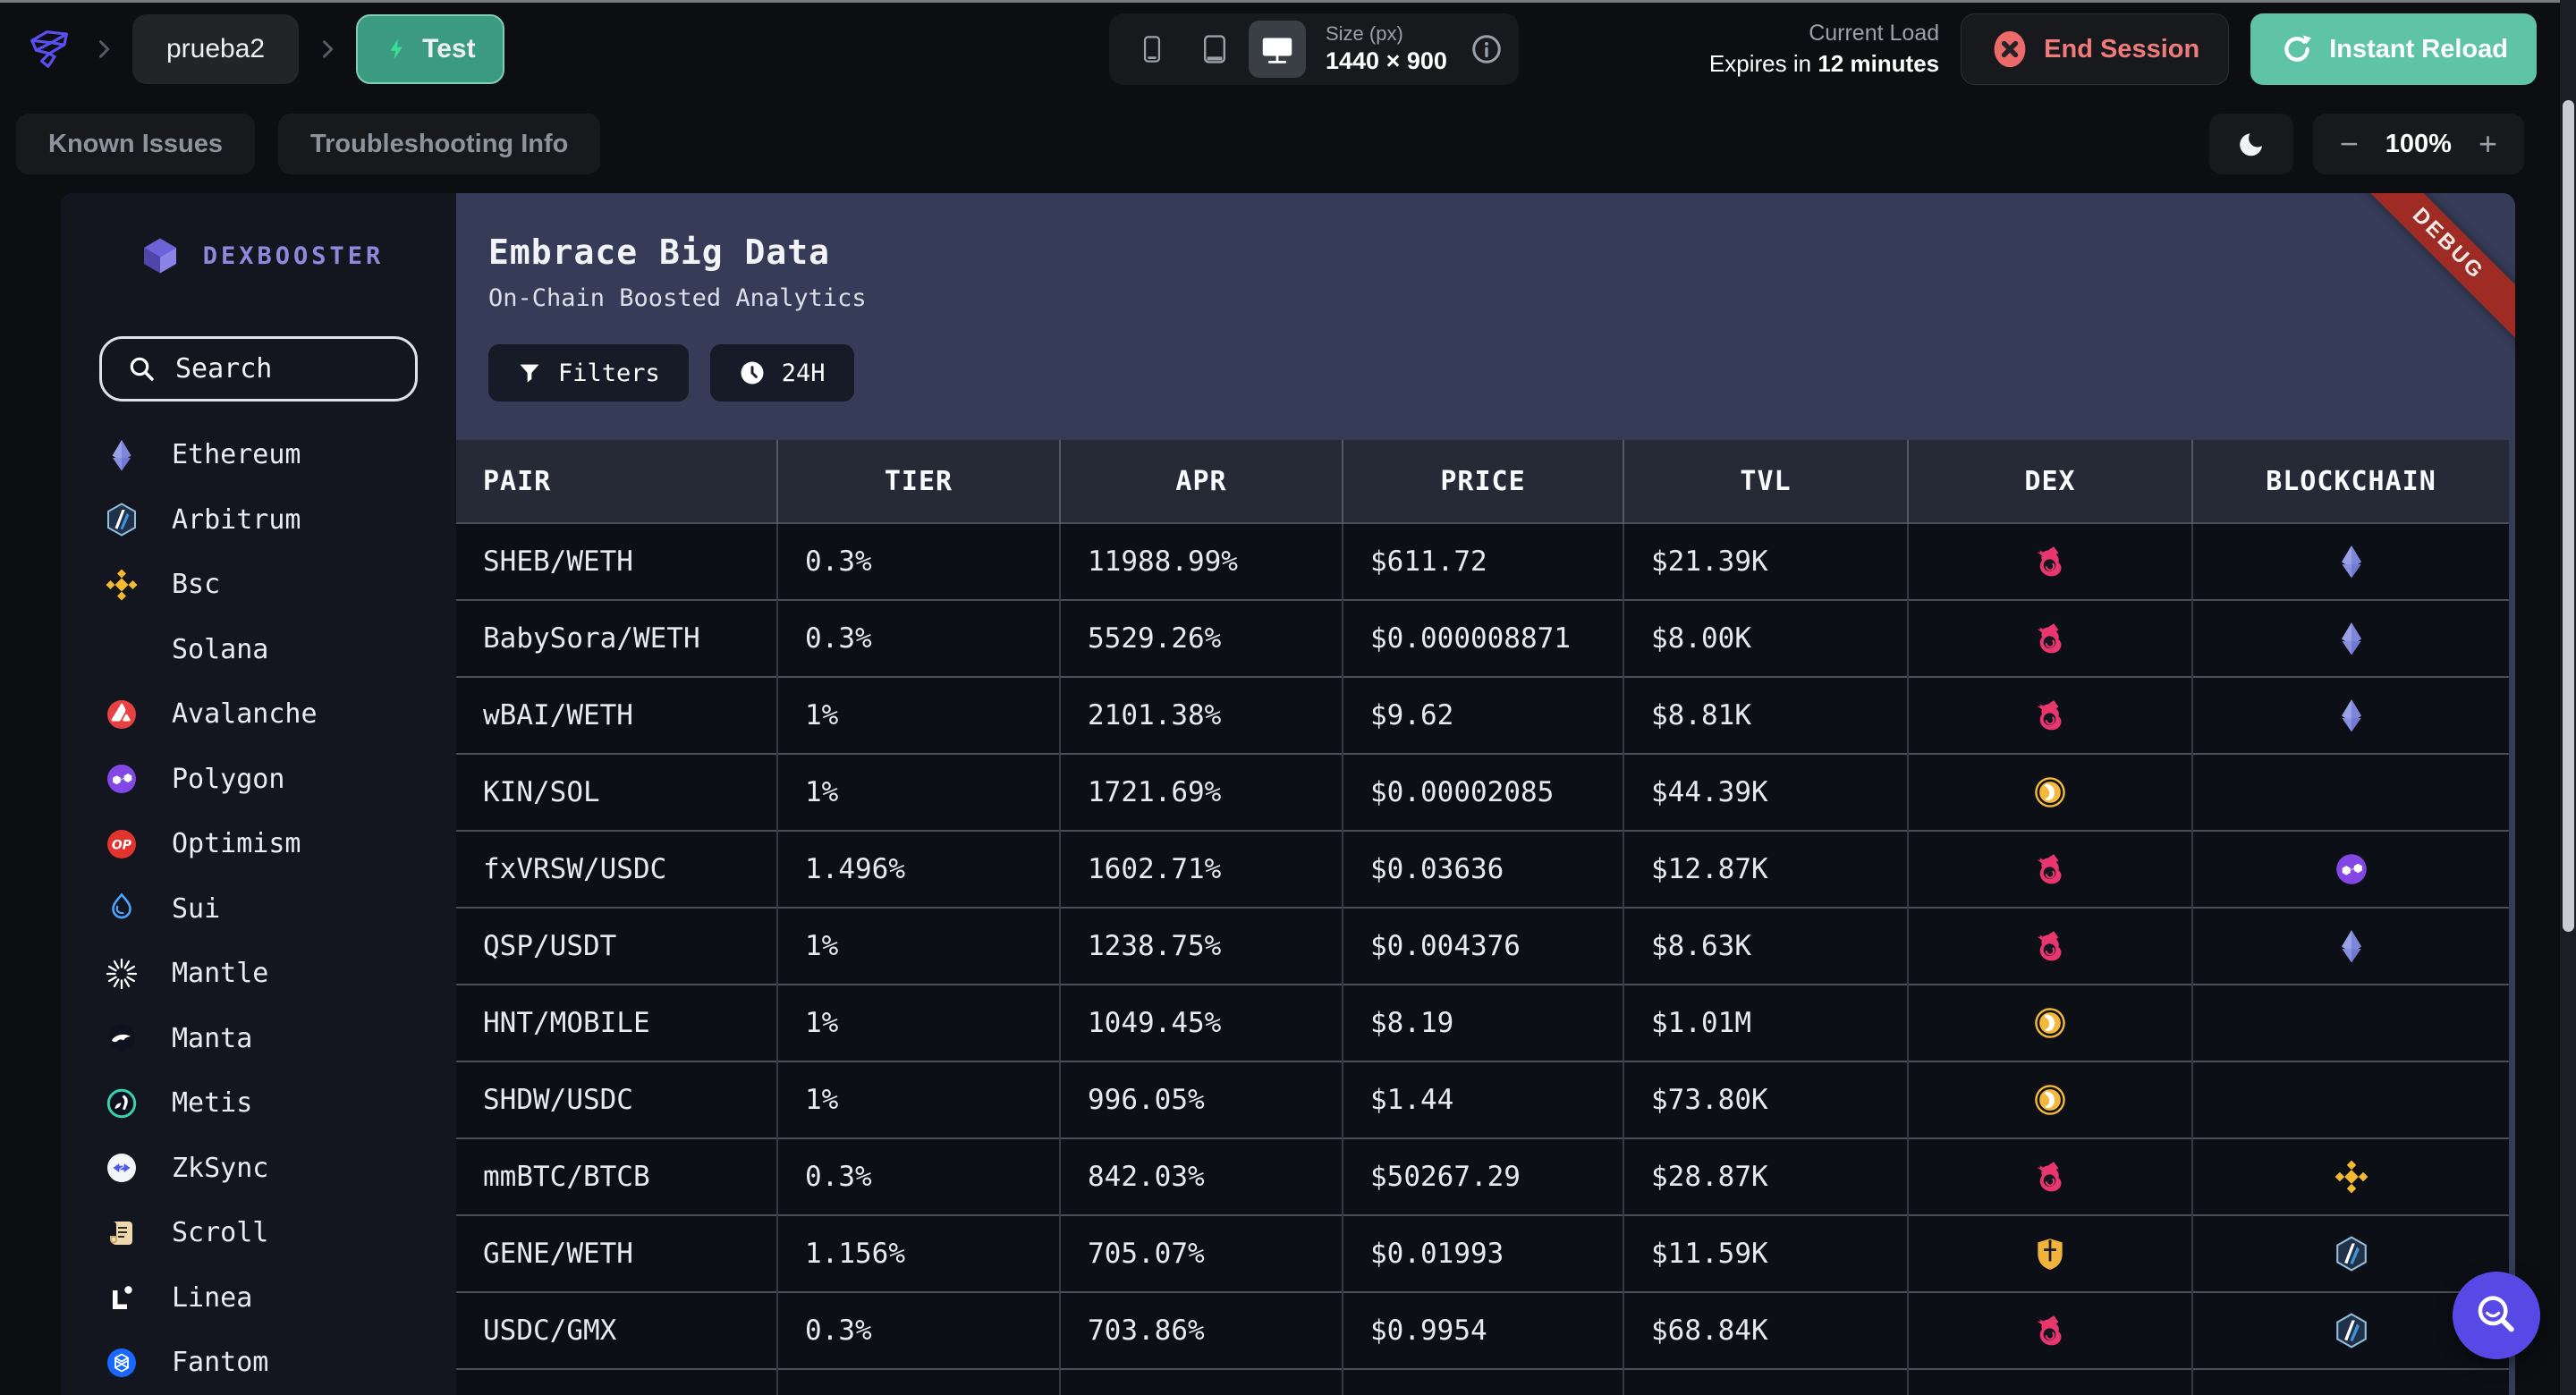 This screenshot has height=1395, width=2576. I want to click on sidebar-chain-item: Linea, so click(258, 1298).